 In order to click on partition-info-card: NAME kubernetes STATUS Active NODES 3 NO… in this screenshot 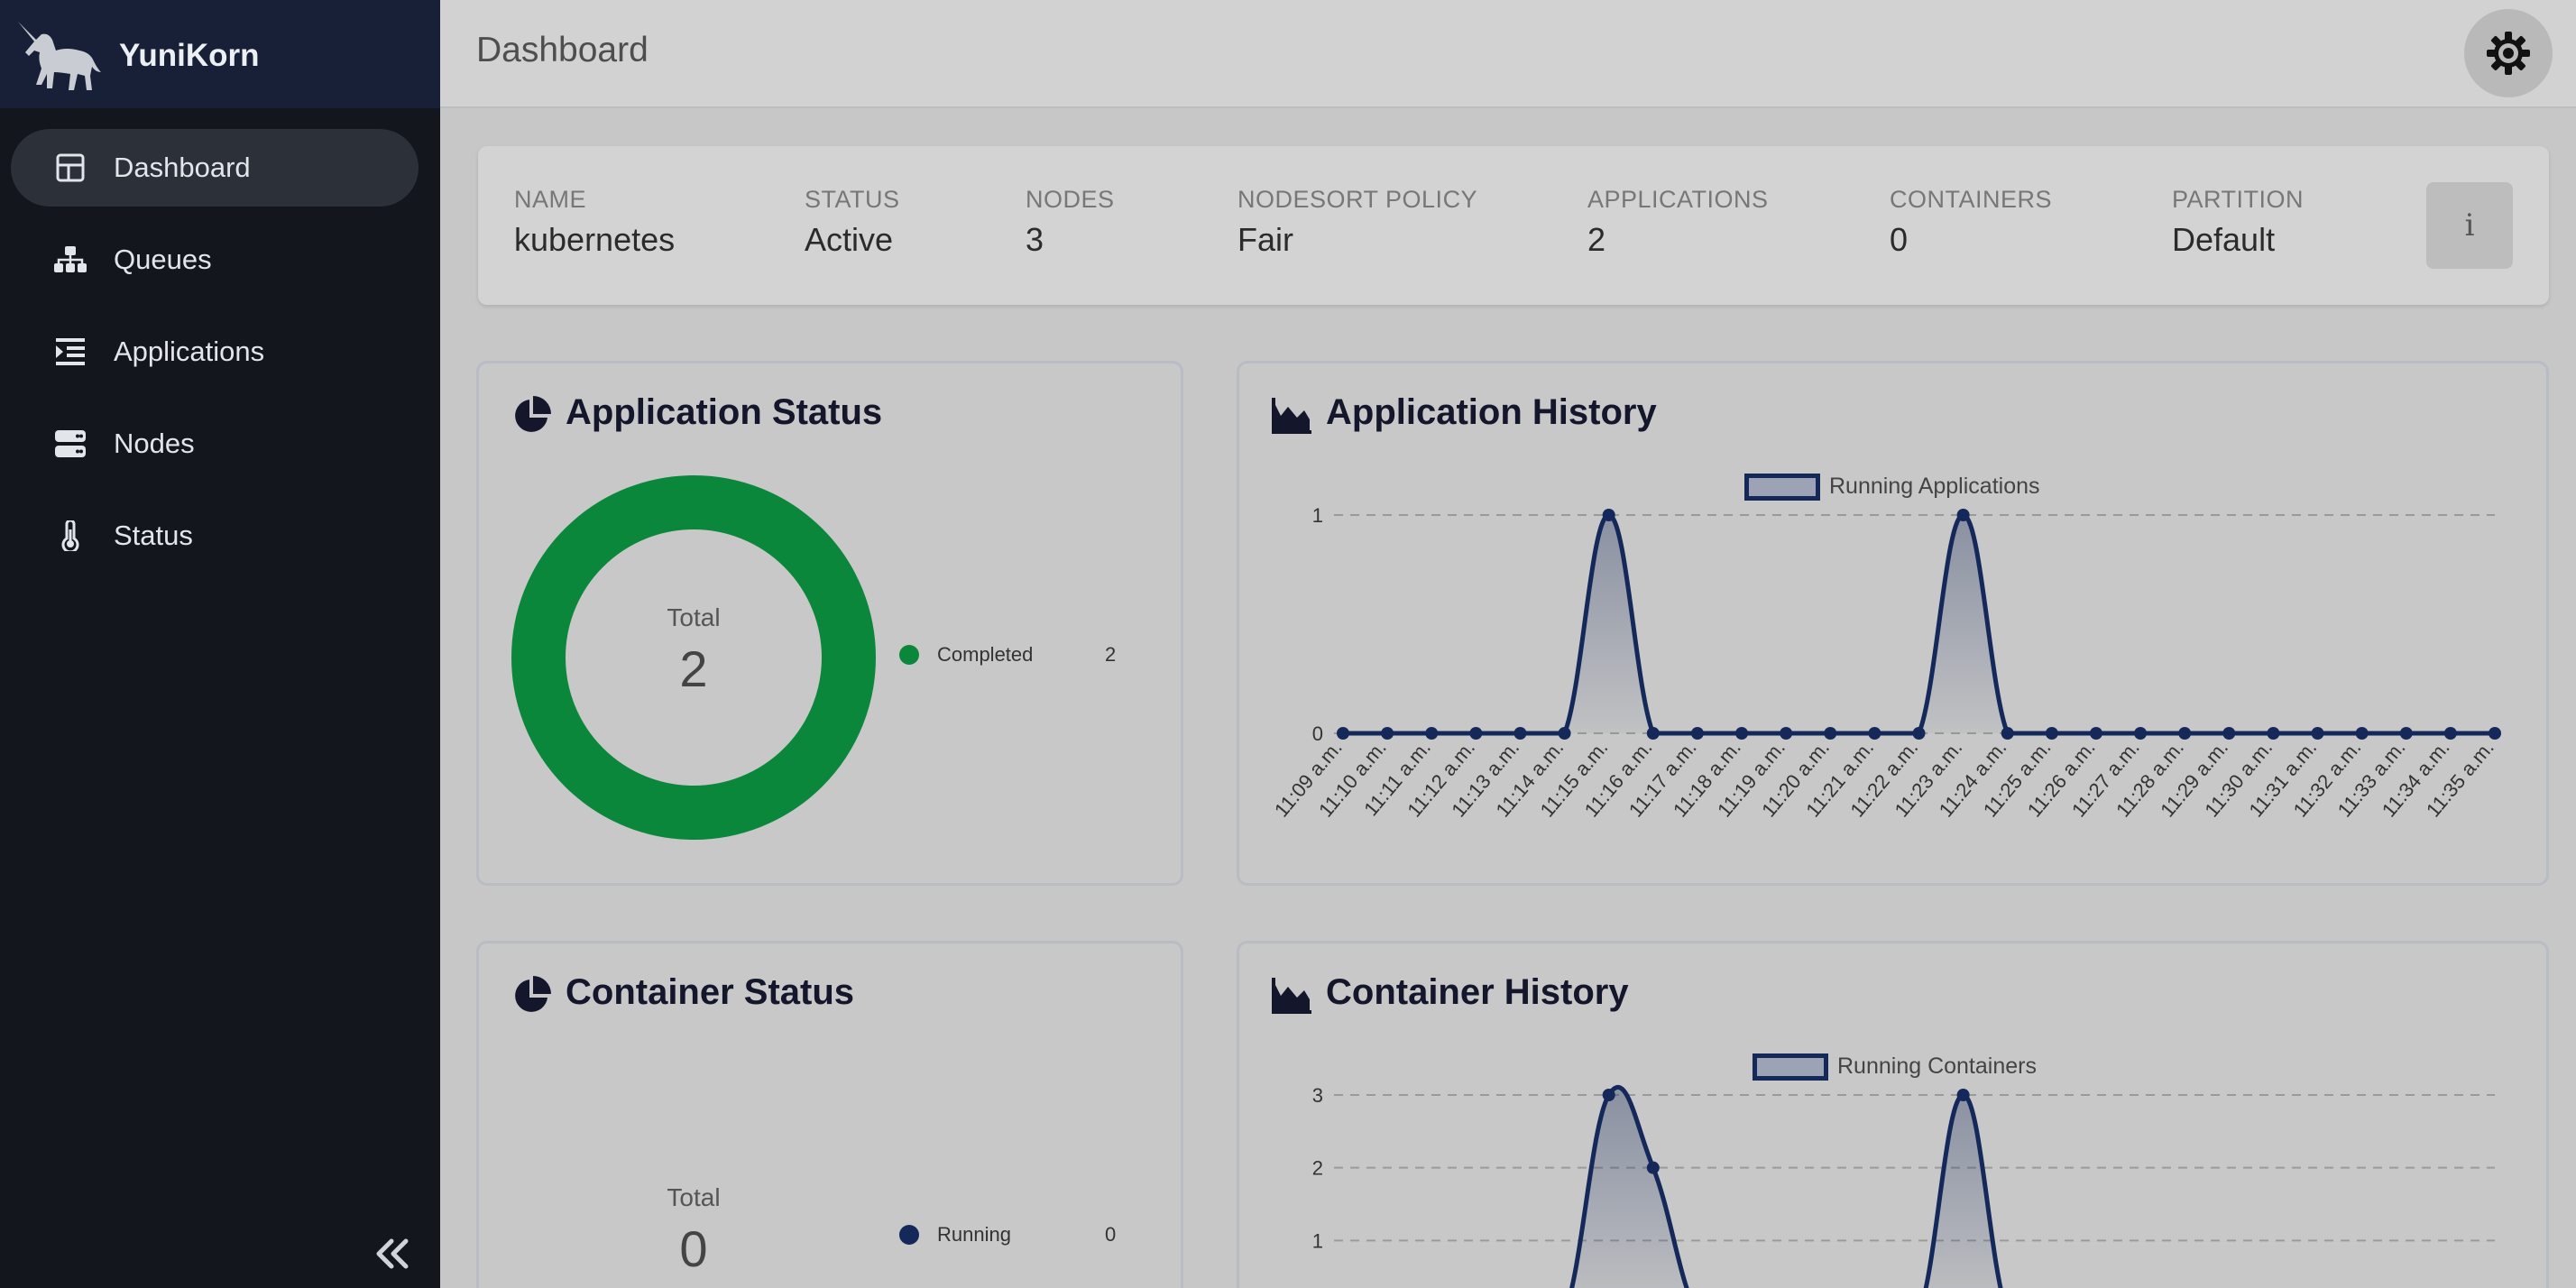, I will do `click(1514, 226)`.